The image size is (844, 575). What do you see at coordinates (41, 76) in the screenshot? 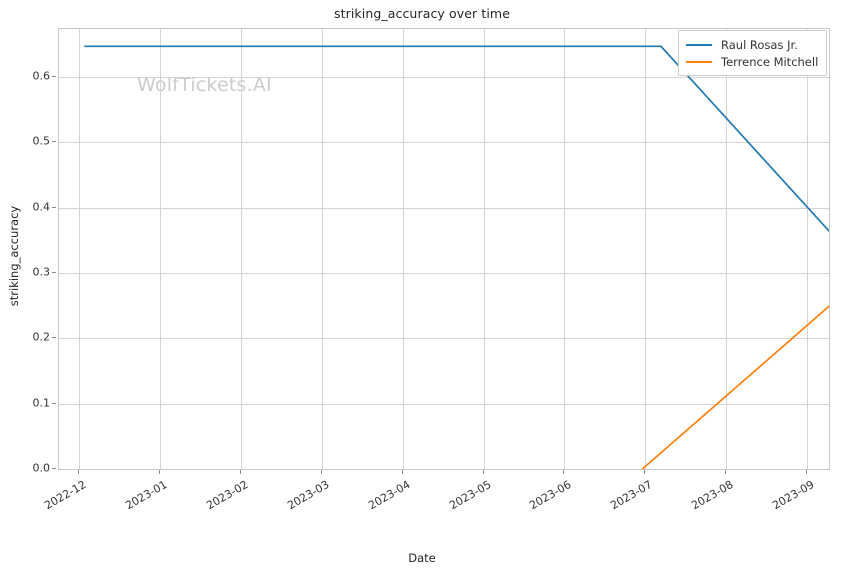
I see `y-tick-label: 0.6` at bounding box center [41, 76].